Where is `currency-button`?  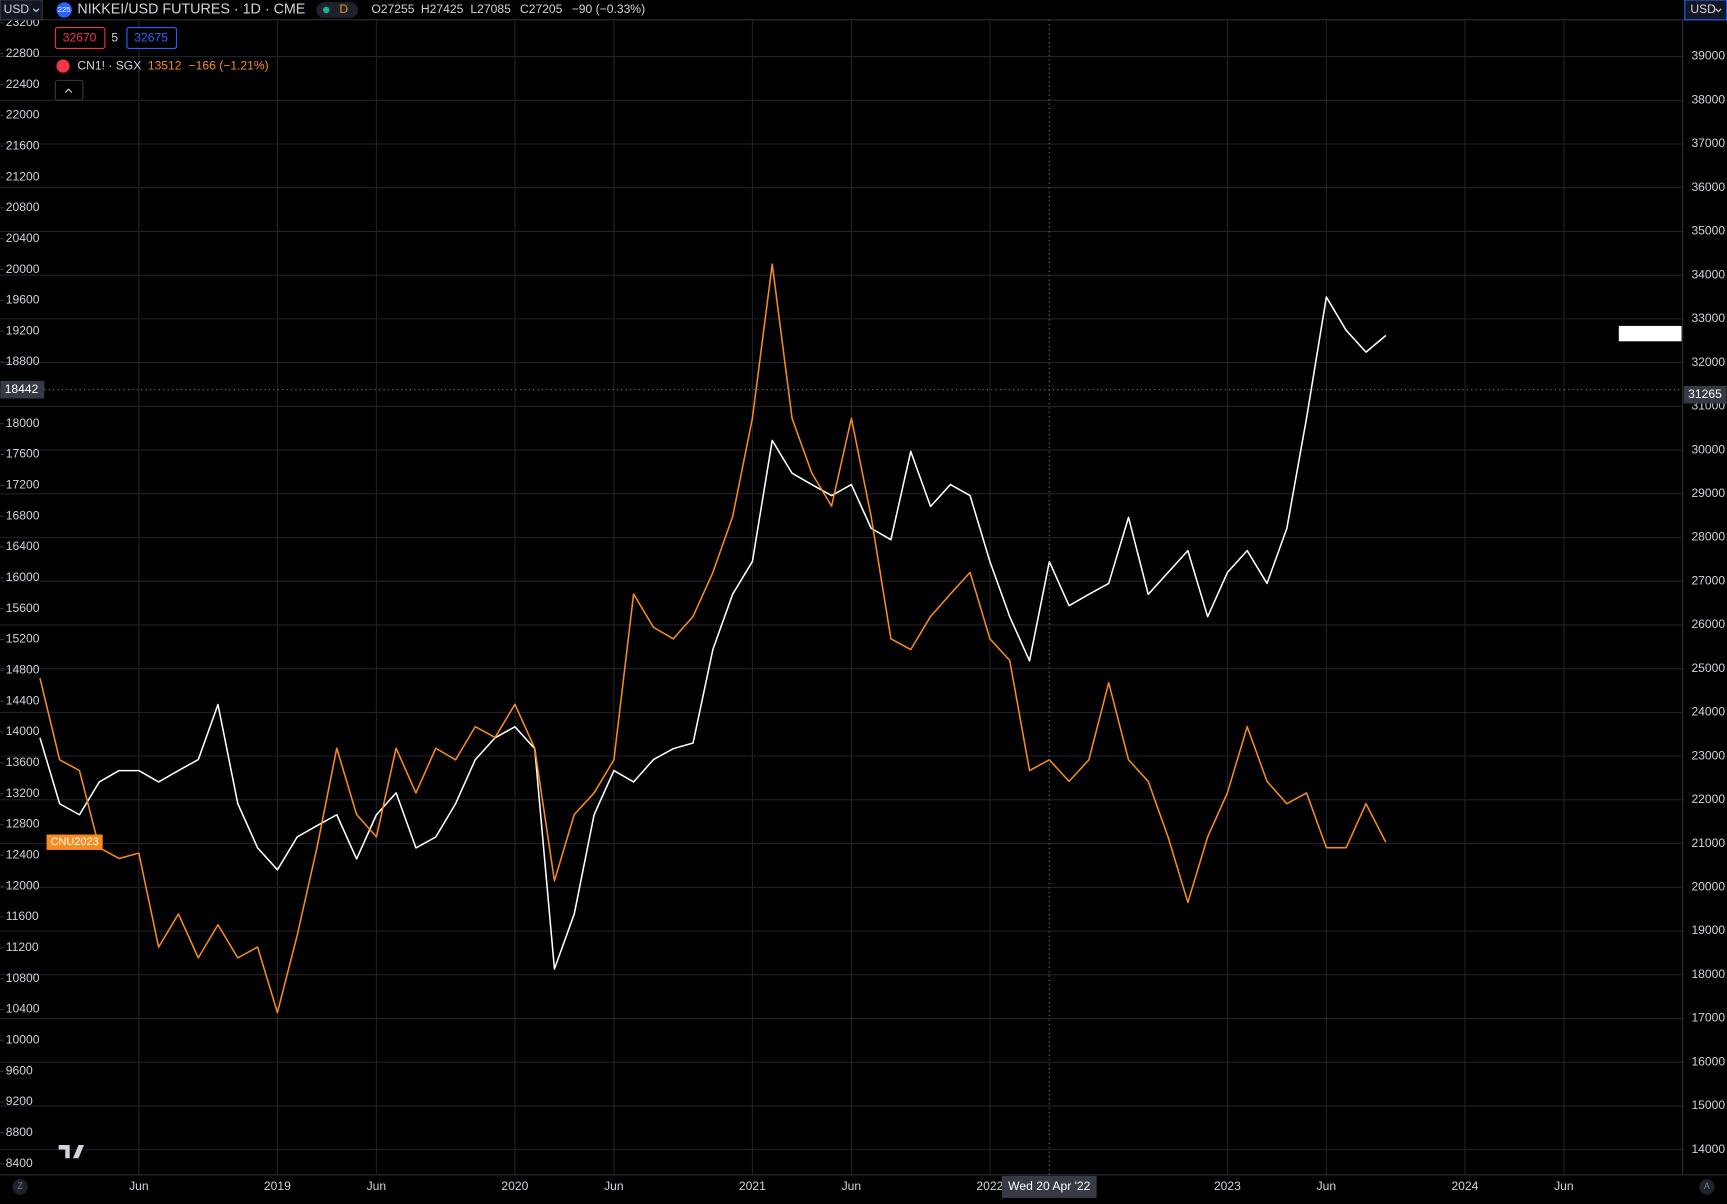 currency-button is located at coordinates (21, 10).